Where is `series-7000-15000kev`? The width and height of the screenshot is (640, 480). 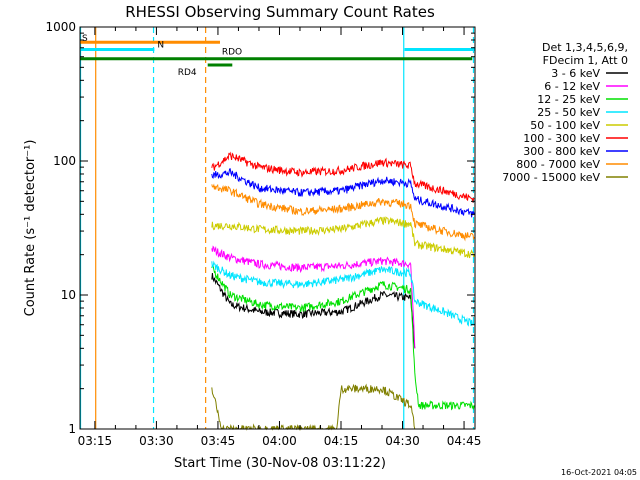 series-7000-15000kev is located at coordinates (313, 407).